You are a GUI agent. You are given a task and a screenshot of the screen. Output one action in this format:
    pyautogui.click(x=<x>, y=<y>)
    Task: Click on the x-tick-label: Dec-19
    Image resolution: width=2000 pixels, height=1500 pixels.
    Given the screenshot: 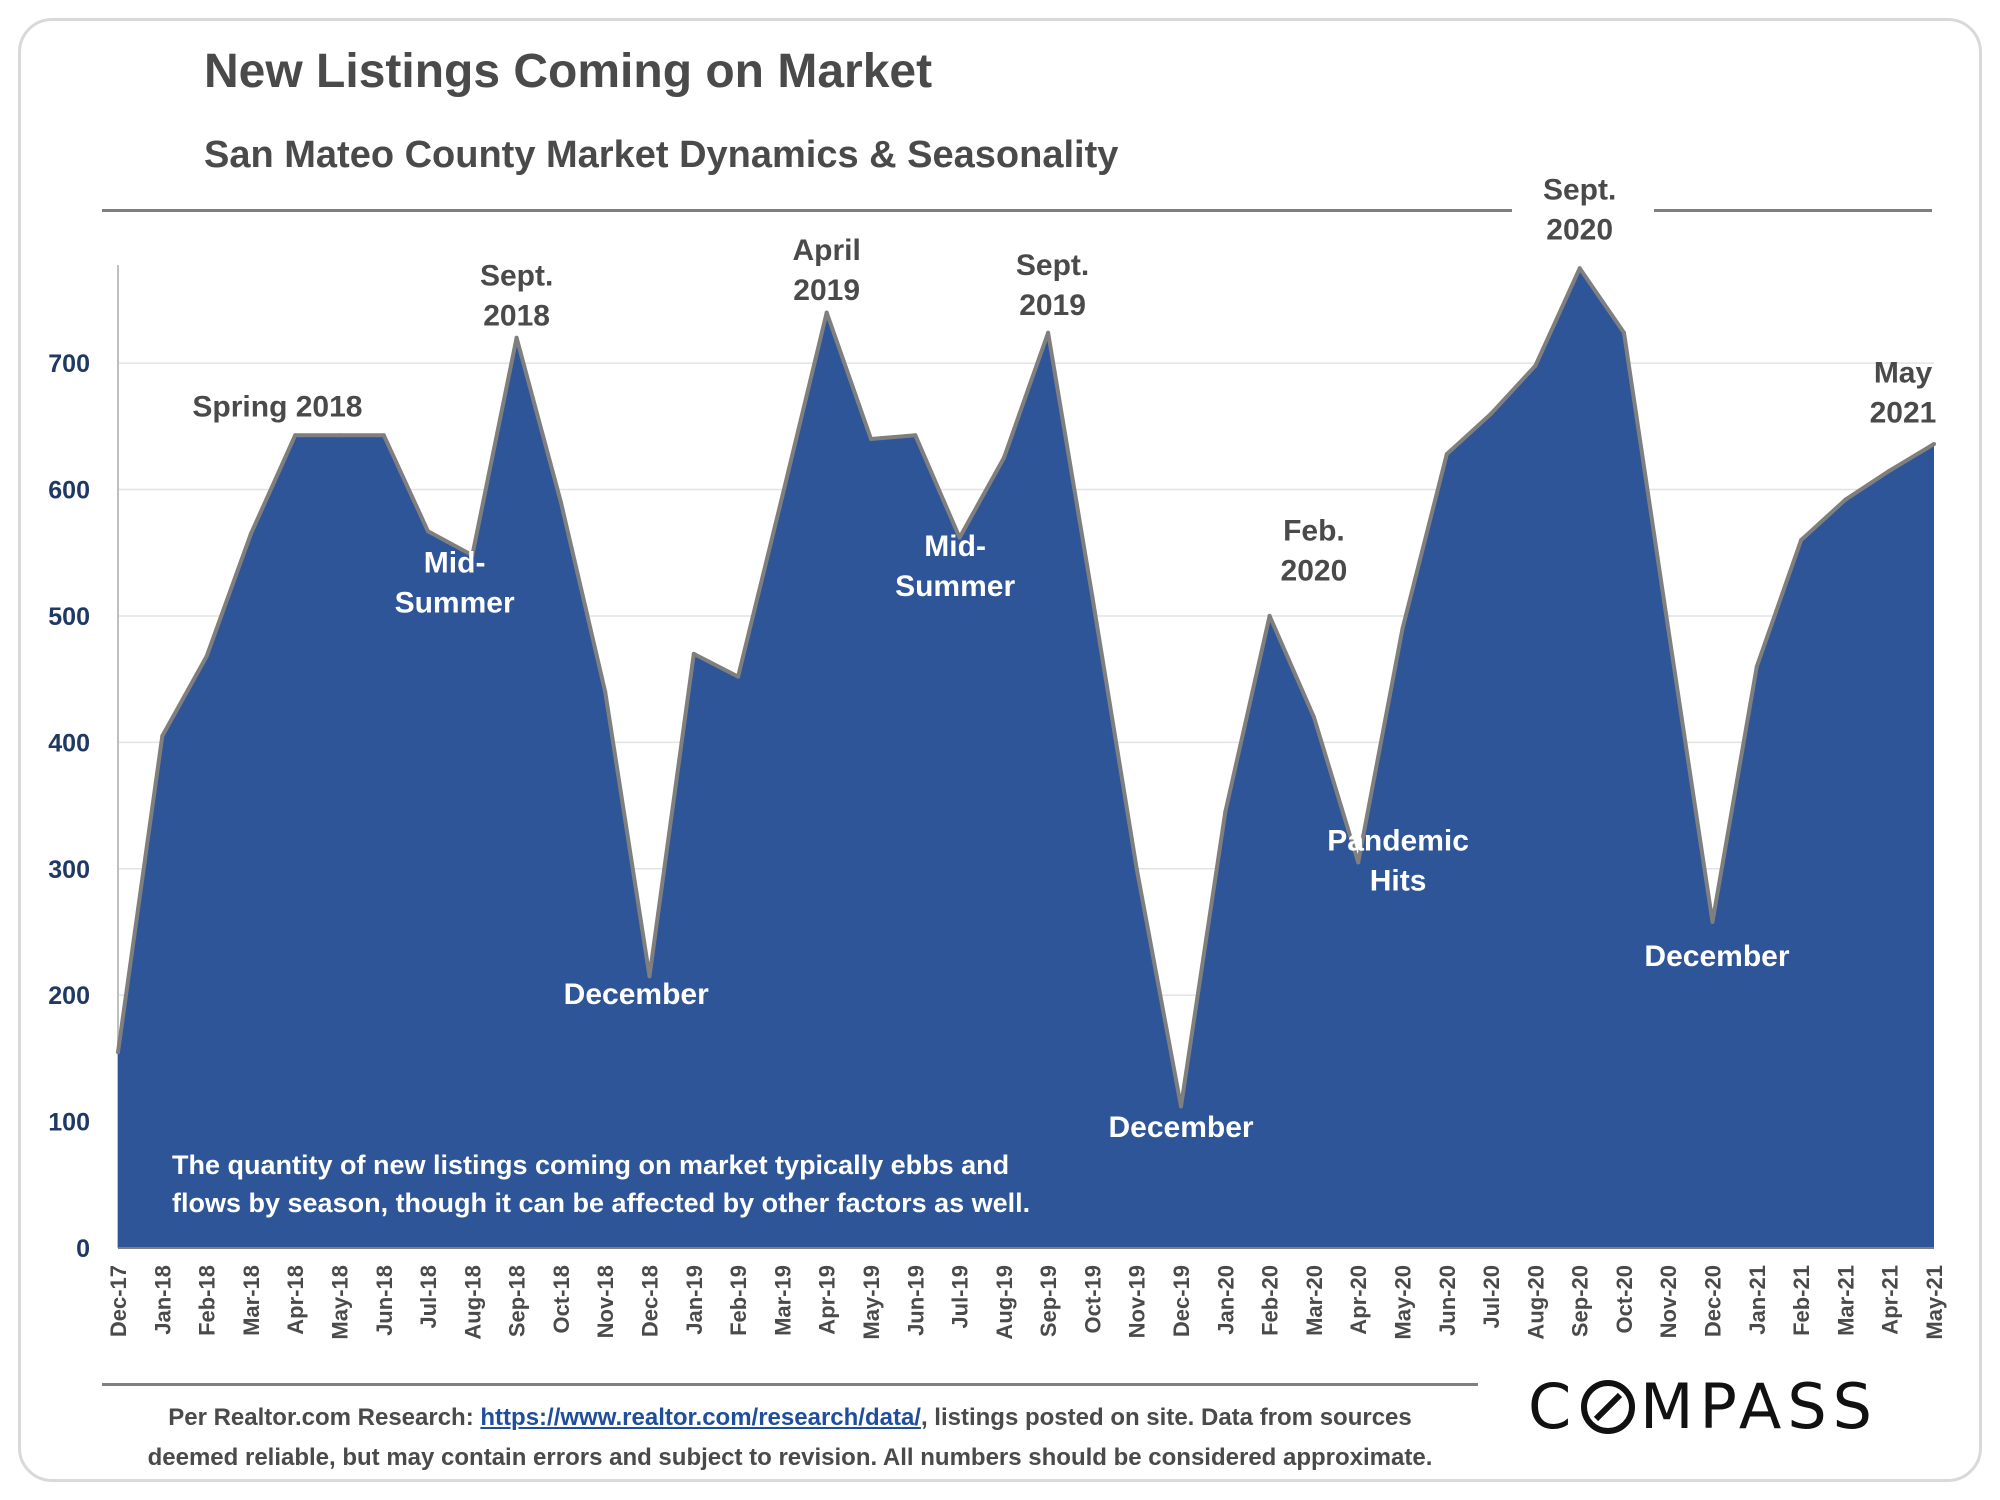 What is the action you would take?
    pyautogui.click(x=1181, y=1301)
    